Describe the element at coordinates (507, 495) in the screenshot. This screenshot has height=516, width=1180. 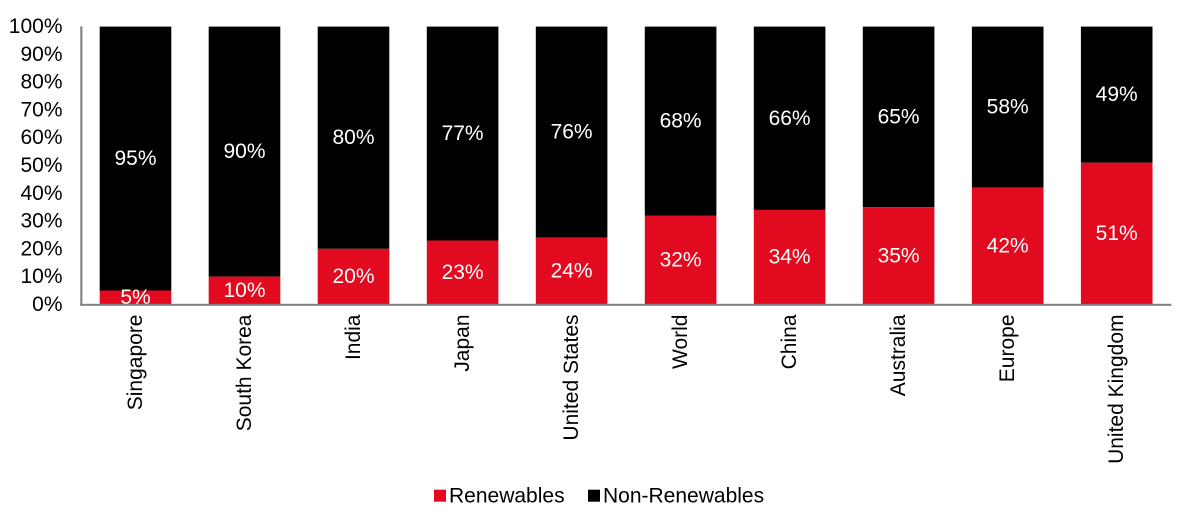
I see `svg-text: Renewables` at that location.